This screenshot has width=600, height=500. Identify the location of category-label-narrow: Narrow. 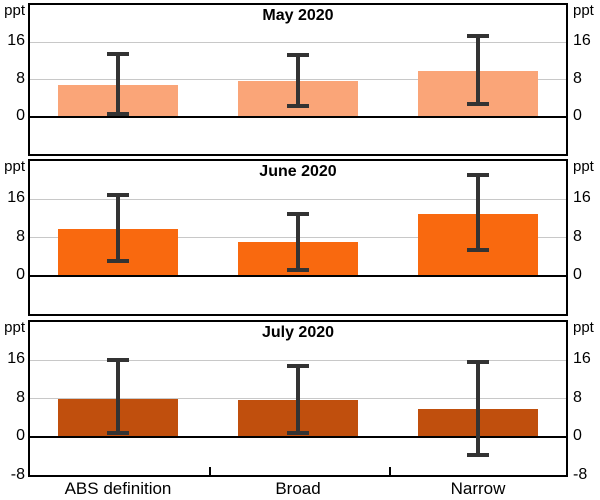
(478, 488).